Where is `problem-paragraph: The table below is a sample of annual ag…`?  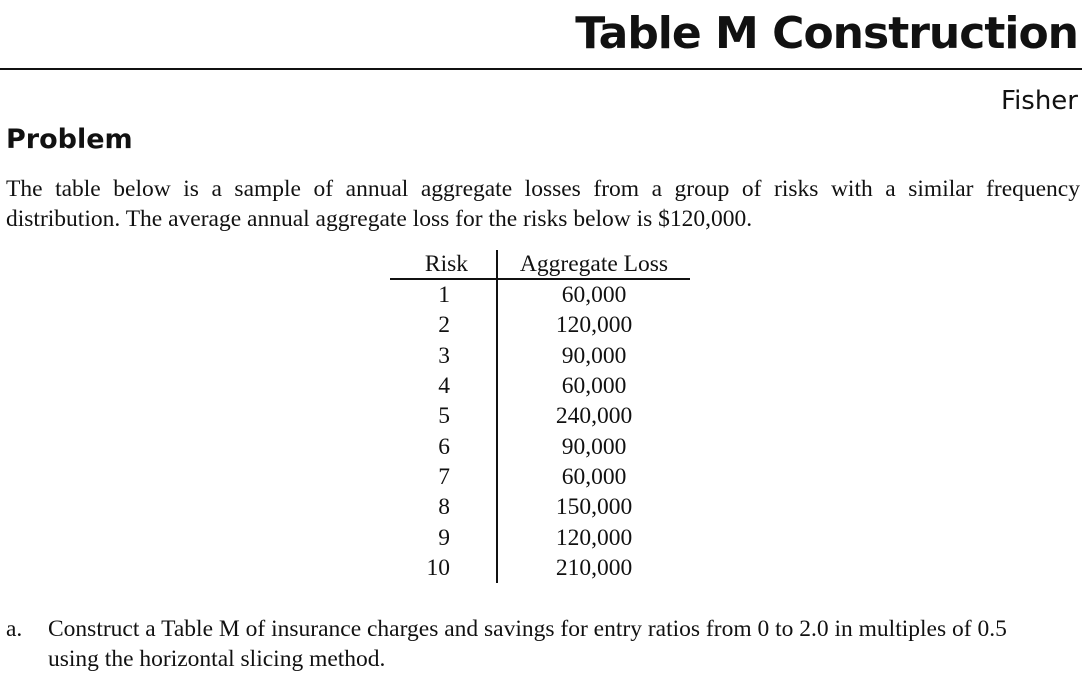 problem-paragraph: The table below is a sample of annual ag… is located at coordinates (543, 204).